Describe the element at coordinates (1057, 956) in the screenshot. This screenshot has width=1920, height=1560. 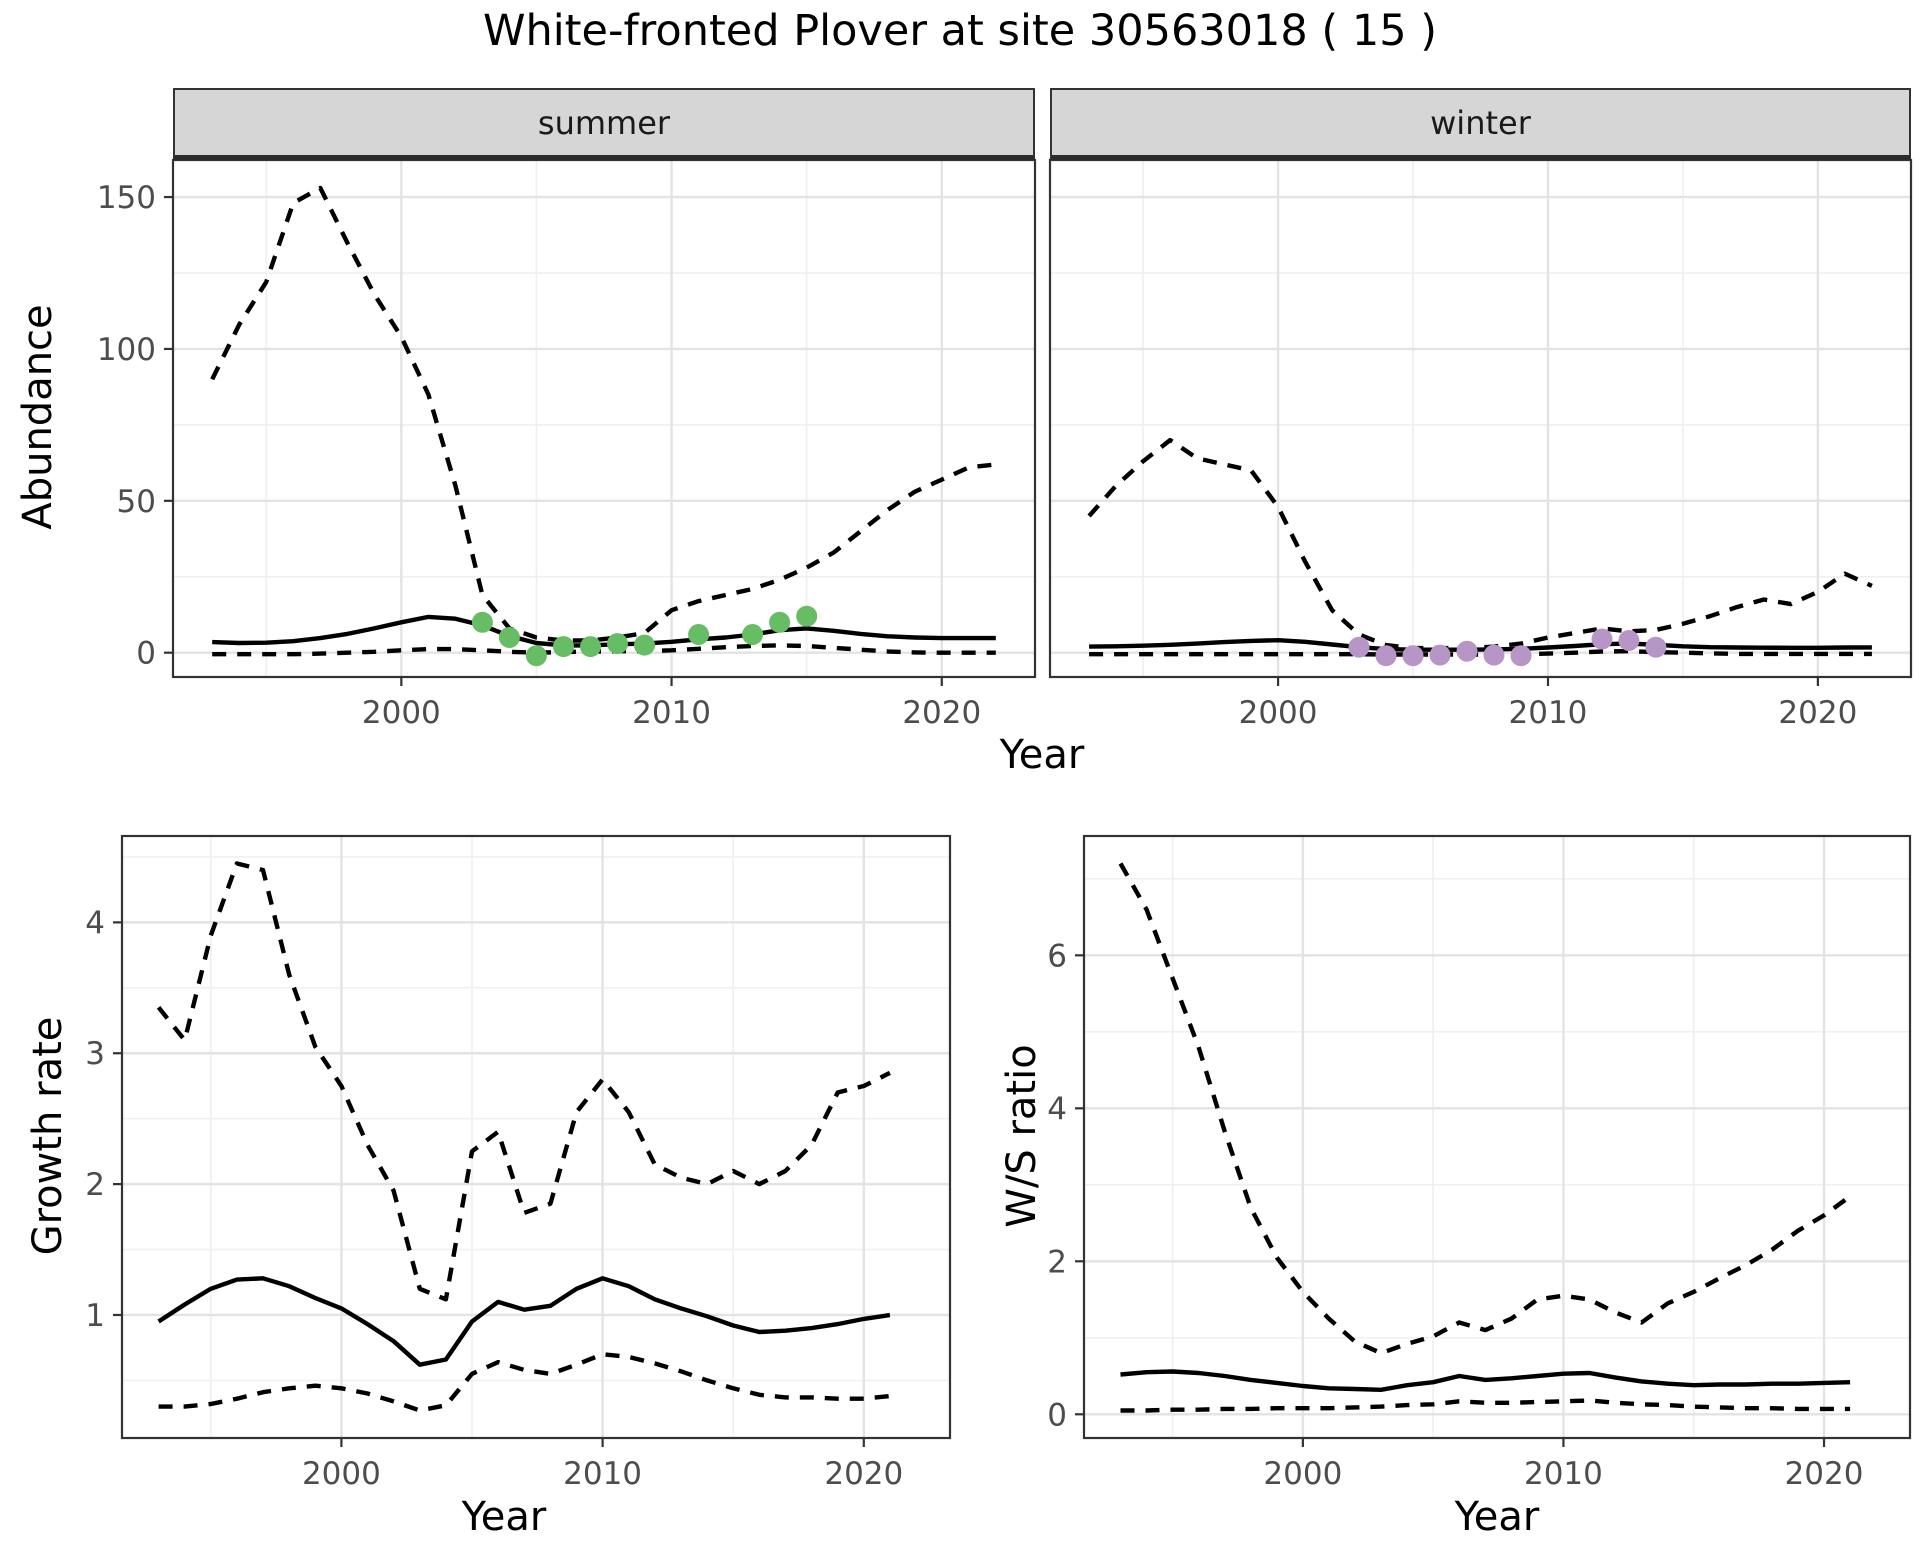
I see `y-tick-label: 6` at that location.